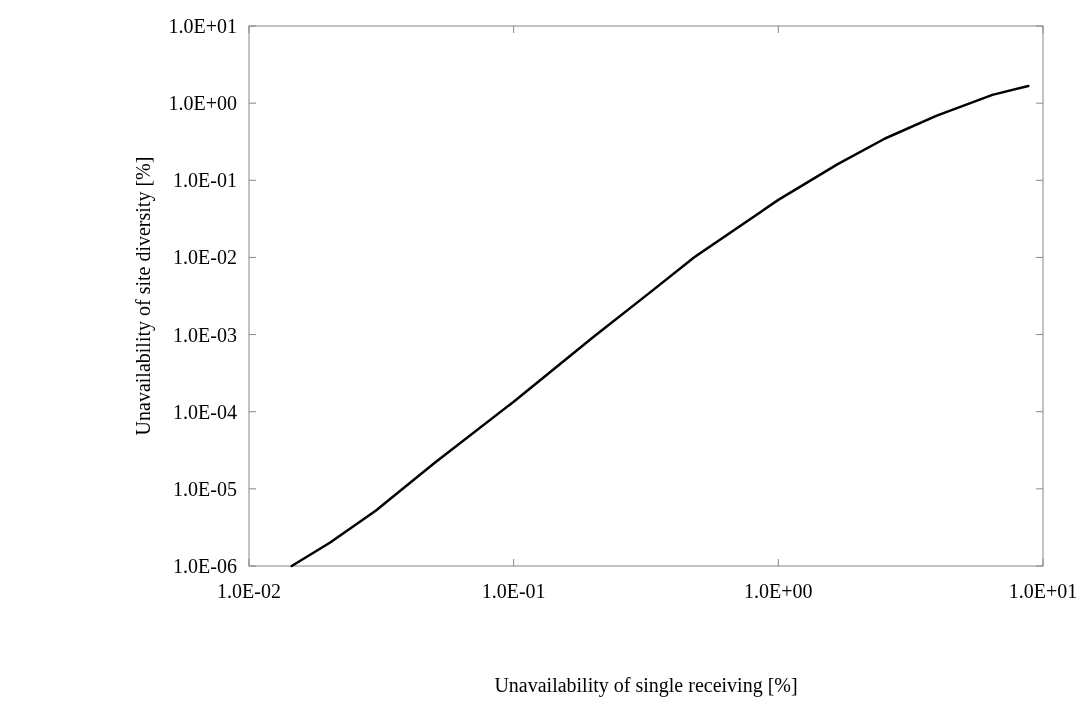  Describe the element at coordinates (205, 257) in the screenshot. I see `y-tick-label: 1.0E-02` at that location.